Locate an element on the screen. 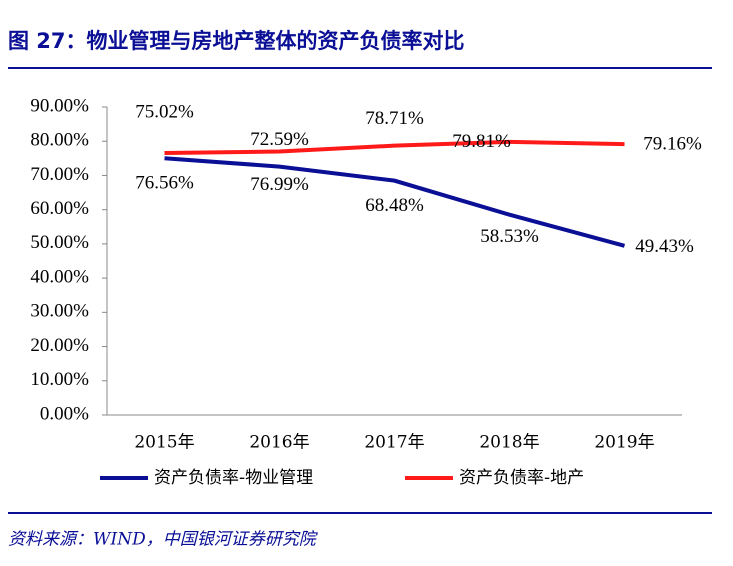 The height and width of the screenshot is (566, 733). y-tick-label: 20.00% is located at coordinates (59, 345).